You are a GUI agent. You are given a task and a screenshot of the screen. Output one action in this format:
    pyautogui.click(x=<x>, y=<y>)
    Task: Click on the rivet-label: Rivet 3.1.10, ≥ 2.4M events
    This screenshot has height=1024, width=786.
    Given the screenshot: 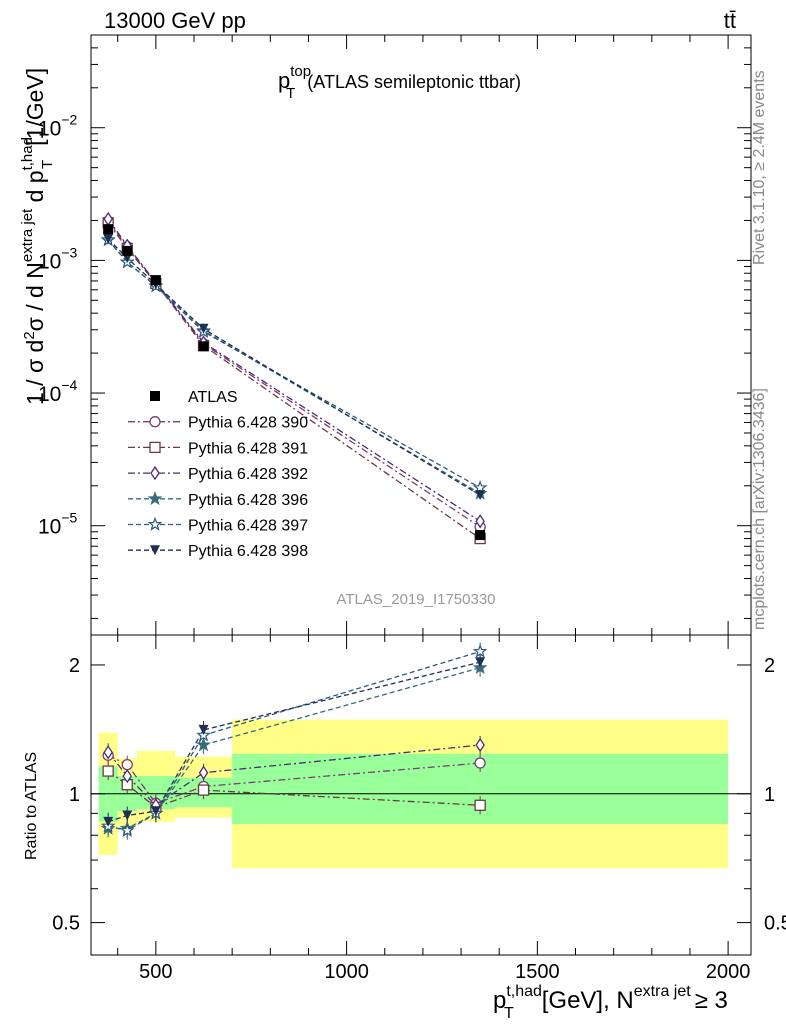 What is the action you would take?
    pyautogui.click(x=759, y=167)
    